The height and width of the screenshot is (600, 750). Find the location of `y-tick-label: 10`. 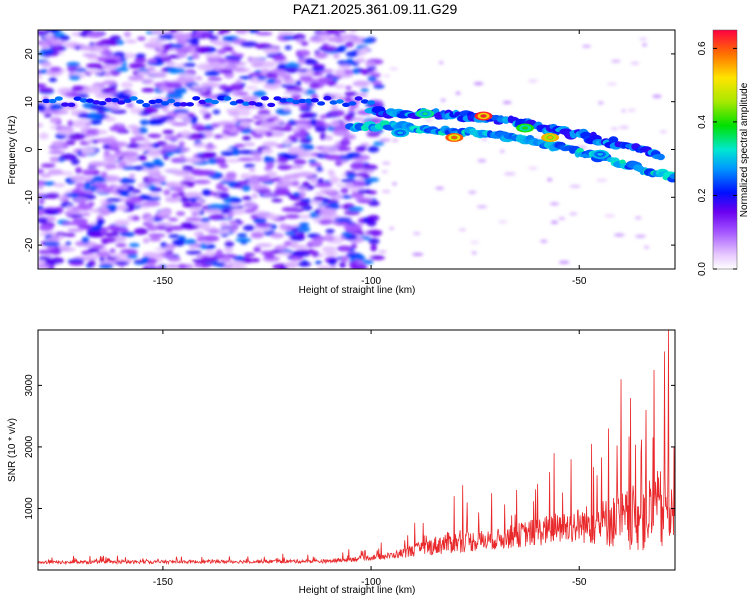

y-tick-label: 10 is located at coordinates (29, 102).